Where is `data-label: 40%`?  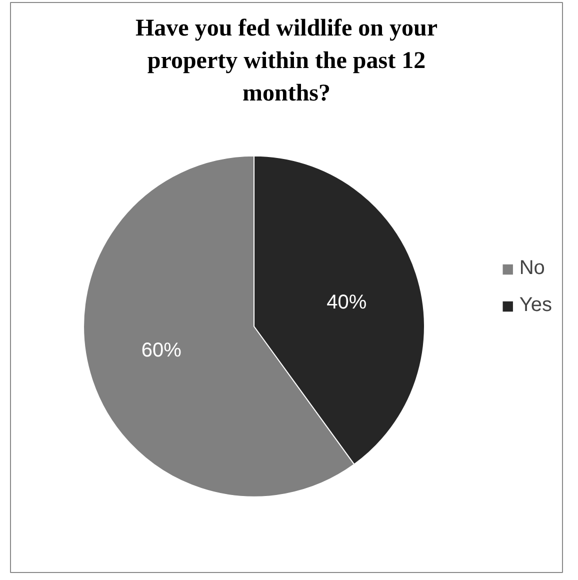 data-label: 40% is located at coordinates (346, 302).